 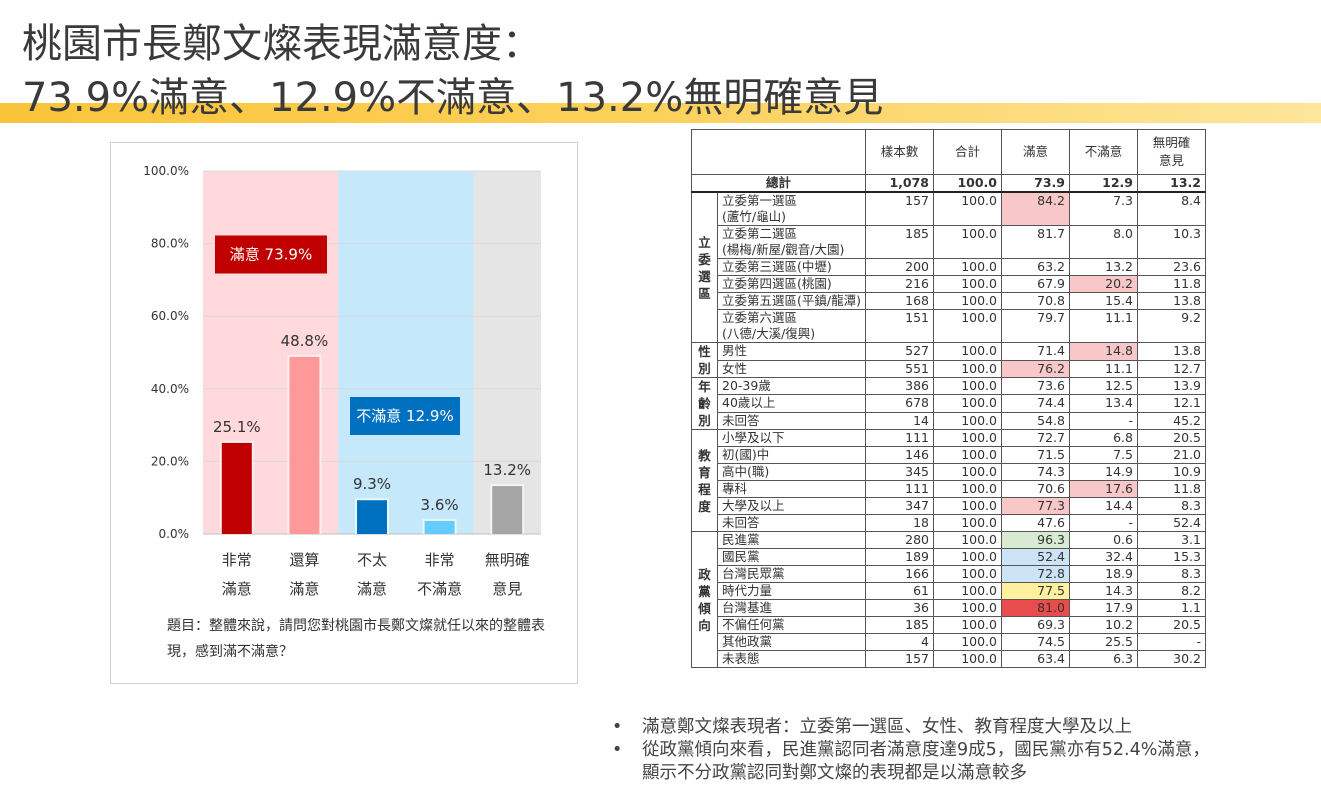 I want to click on row-label: 大學及以上, so click(x=791, y=506).